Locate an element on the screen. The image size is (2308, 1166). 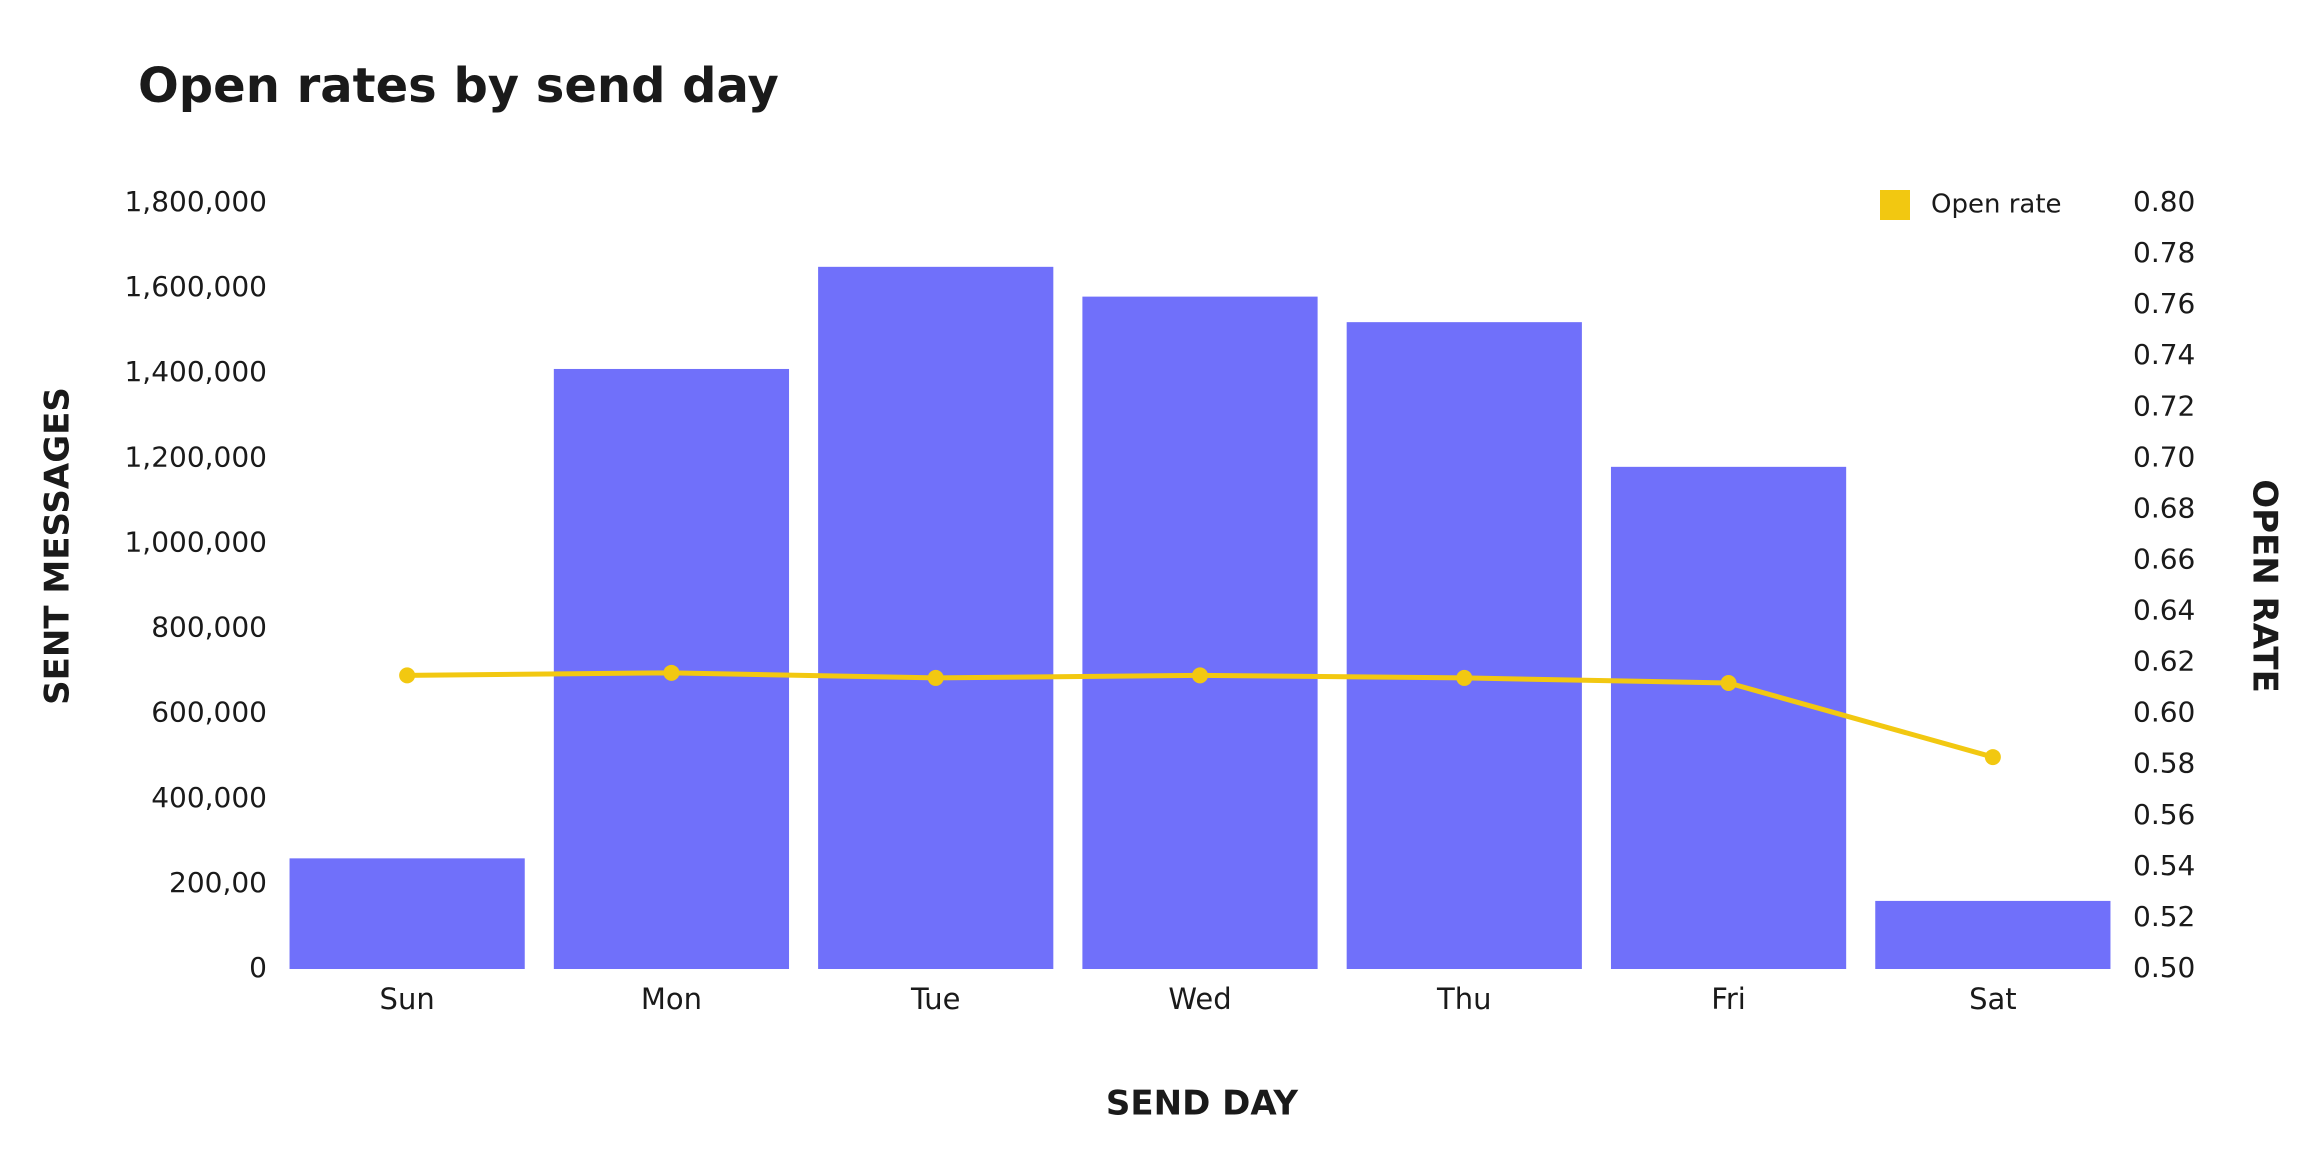
y-tick-label: 0 is located at coordinates (258, 967).